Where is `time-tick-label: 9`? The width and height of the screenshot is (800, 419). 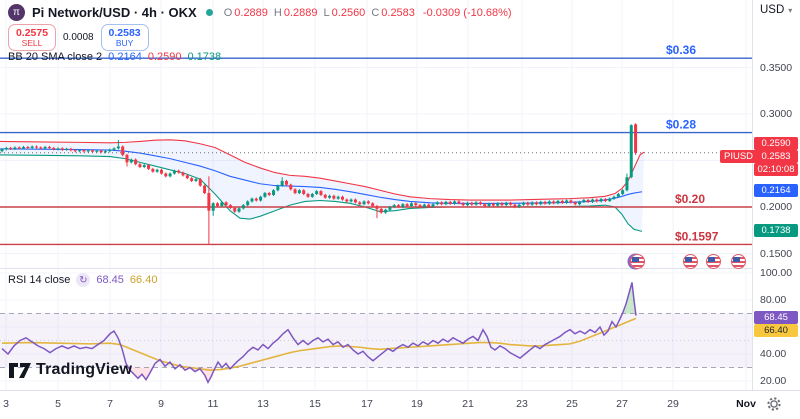 time-tick-label: 9 is located at coordinates (161, 404).